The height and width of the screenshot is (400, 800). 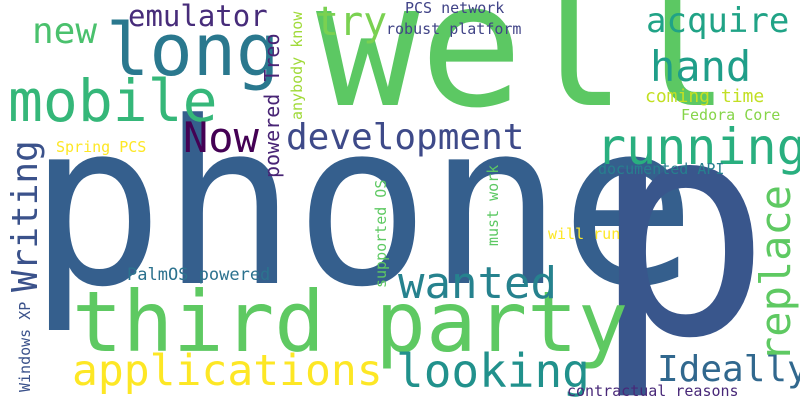 I want to click on word-development: development, so click(x=405, y=137).